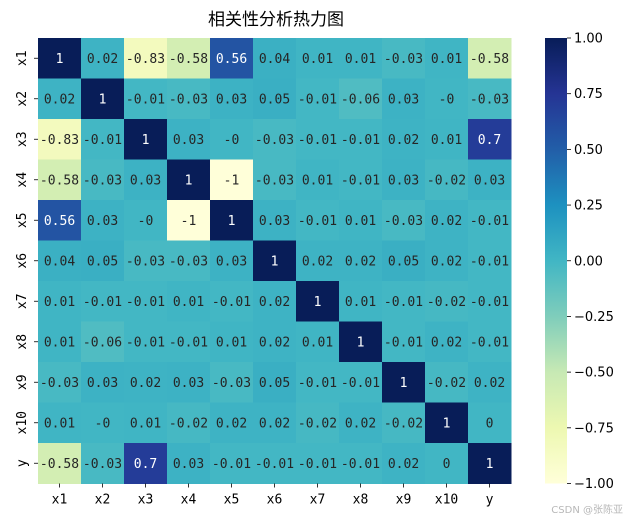 Image resolution: width=631 pixels, height=520 pixels. What do you see at coordinates (22, 58) in the screenshot?
I see `y-tick-label: x1` at bounding box center [22, 58].